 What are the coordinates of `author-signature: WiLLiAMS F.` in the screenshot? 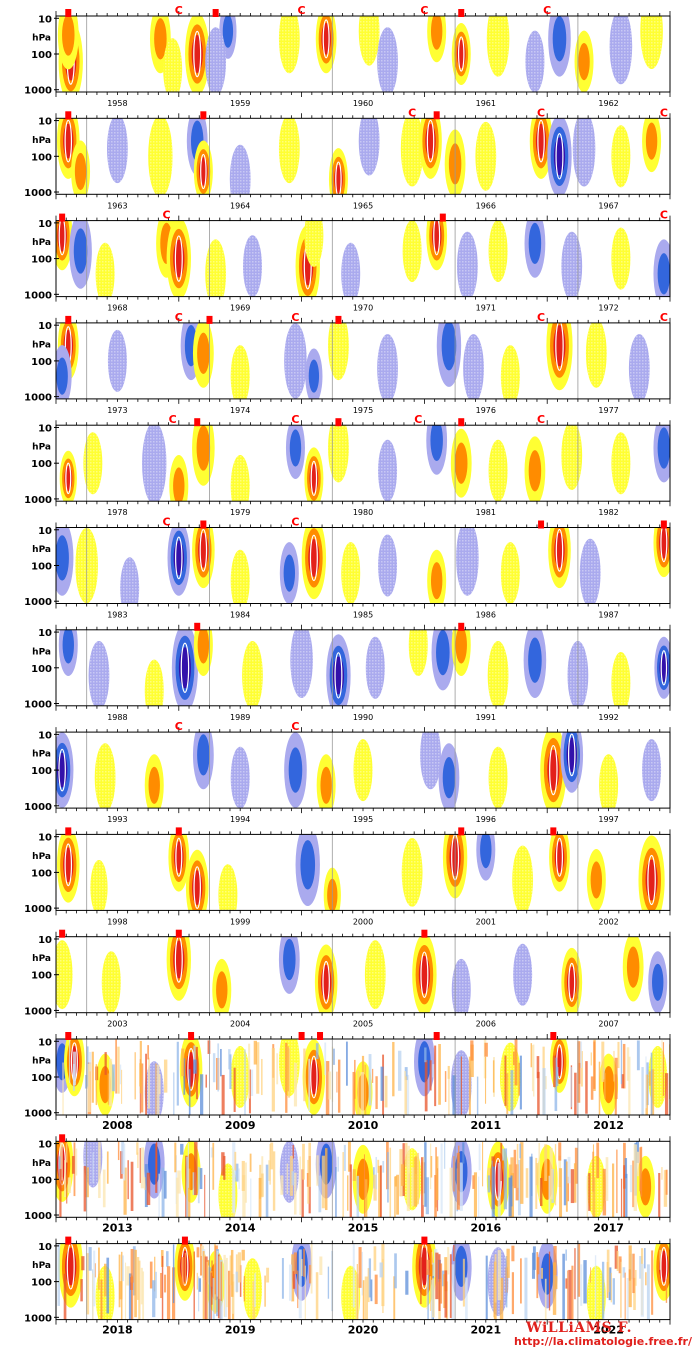 It's located at (579, 1328).